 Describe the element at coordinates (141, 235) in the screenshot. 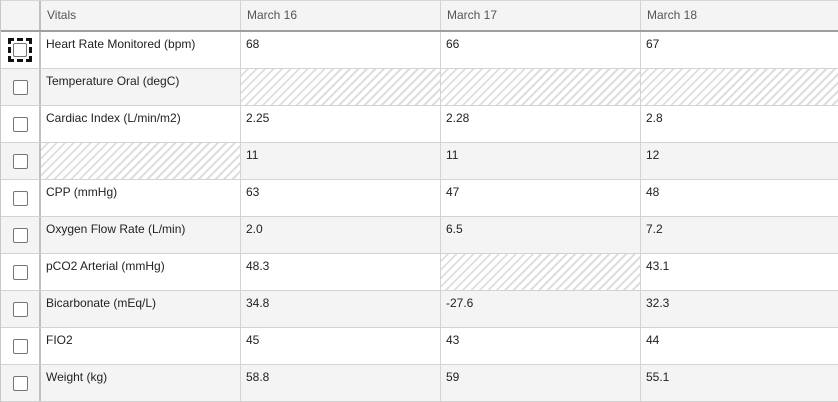

I see `vital-name-cell: Oxygen Flow Rate (L/min)` at that location.